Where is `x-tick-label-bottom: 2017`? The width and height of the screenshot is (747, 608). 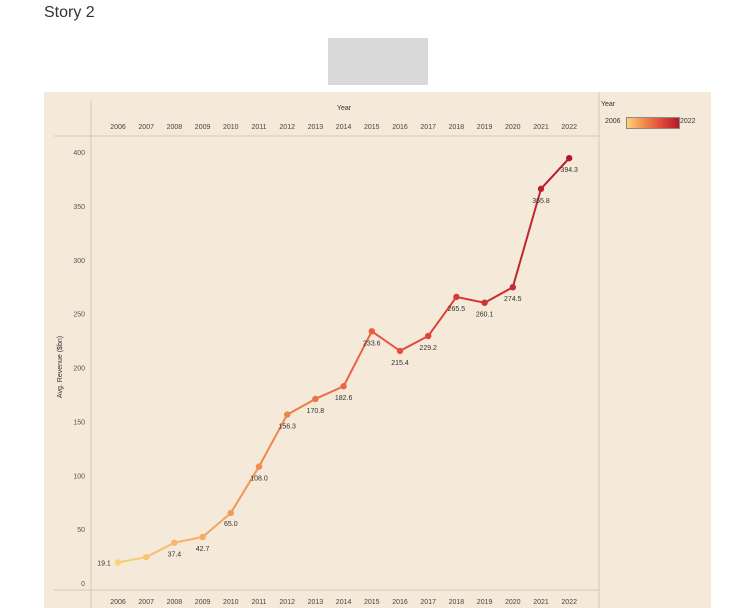
x-tick-label-bottom: 2017 is located at coordinates (428, 602).